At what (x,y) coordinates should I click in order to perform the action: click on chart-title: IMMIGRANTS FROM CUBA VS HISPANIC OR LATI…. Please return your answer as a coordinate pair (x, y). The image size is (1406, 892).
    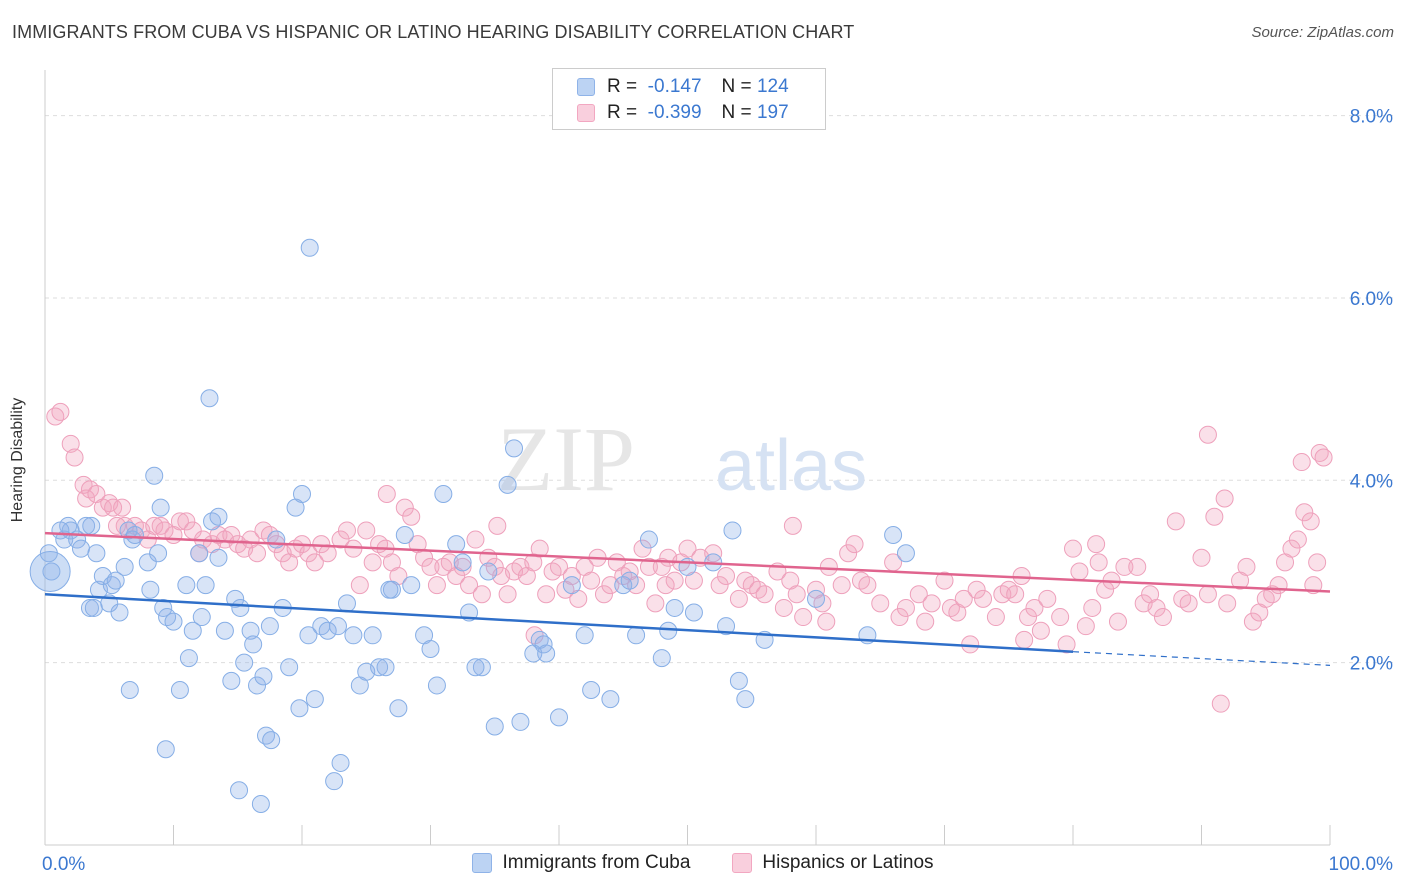
    Looking at the image, I should click on (433, 32).